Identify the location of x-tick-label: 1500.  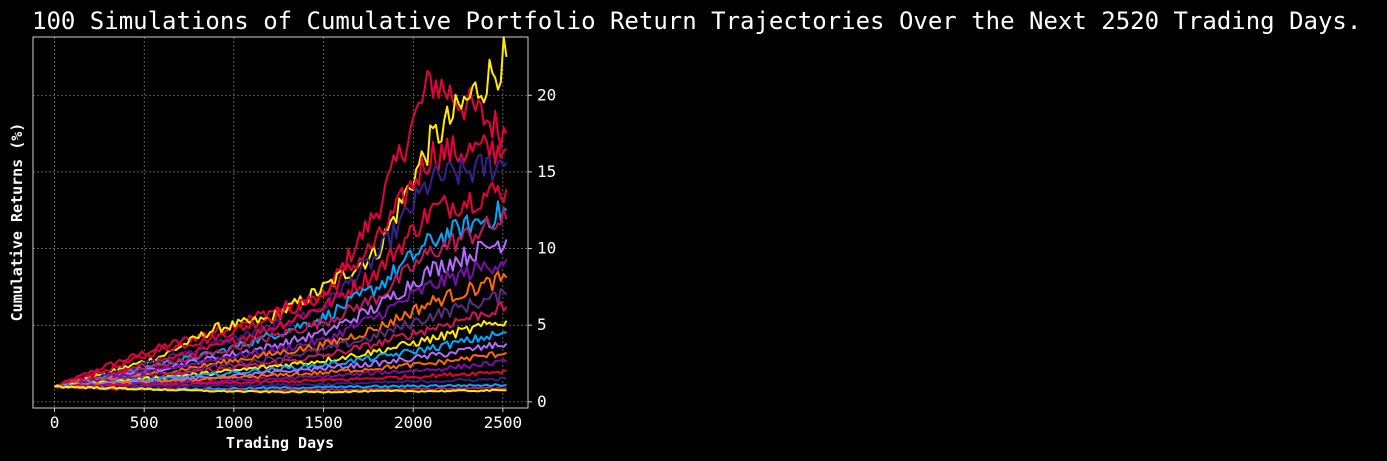
(323, 422).